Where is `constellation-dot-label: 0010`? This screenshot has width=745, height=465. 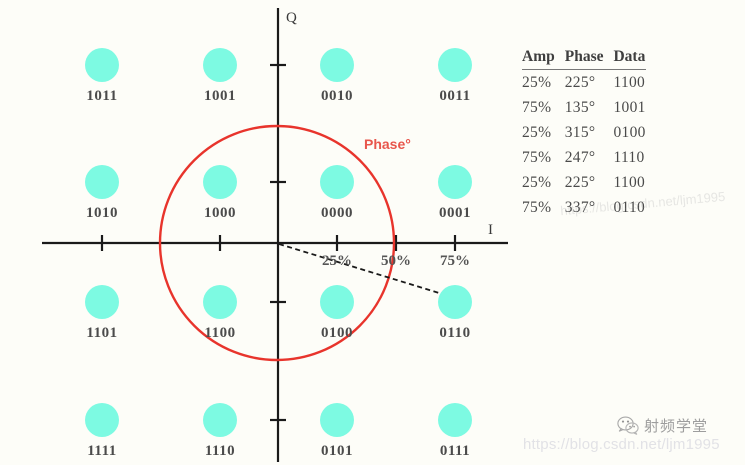
constellation-dot-label: 0010 is located at coordinates (337, 96).